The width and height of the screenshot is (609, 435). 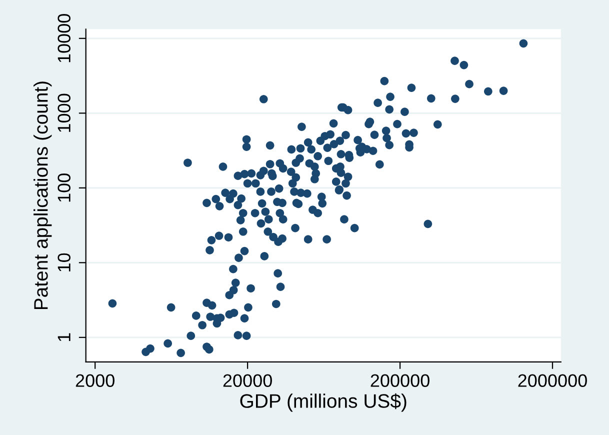 What do you see at coordinates (323, 402) in the screenshot?
I see `x-axis-title: GDP (millions US$)` at bounding box center [323, 402].